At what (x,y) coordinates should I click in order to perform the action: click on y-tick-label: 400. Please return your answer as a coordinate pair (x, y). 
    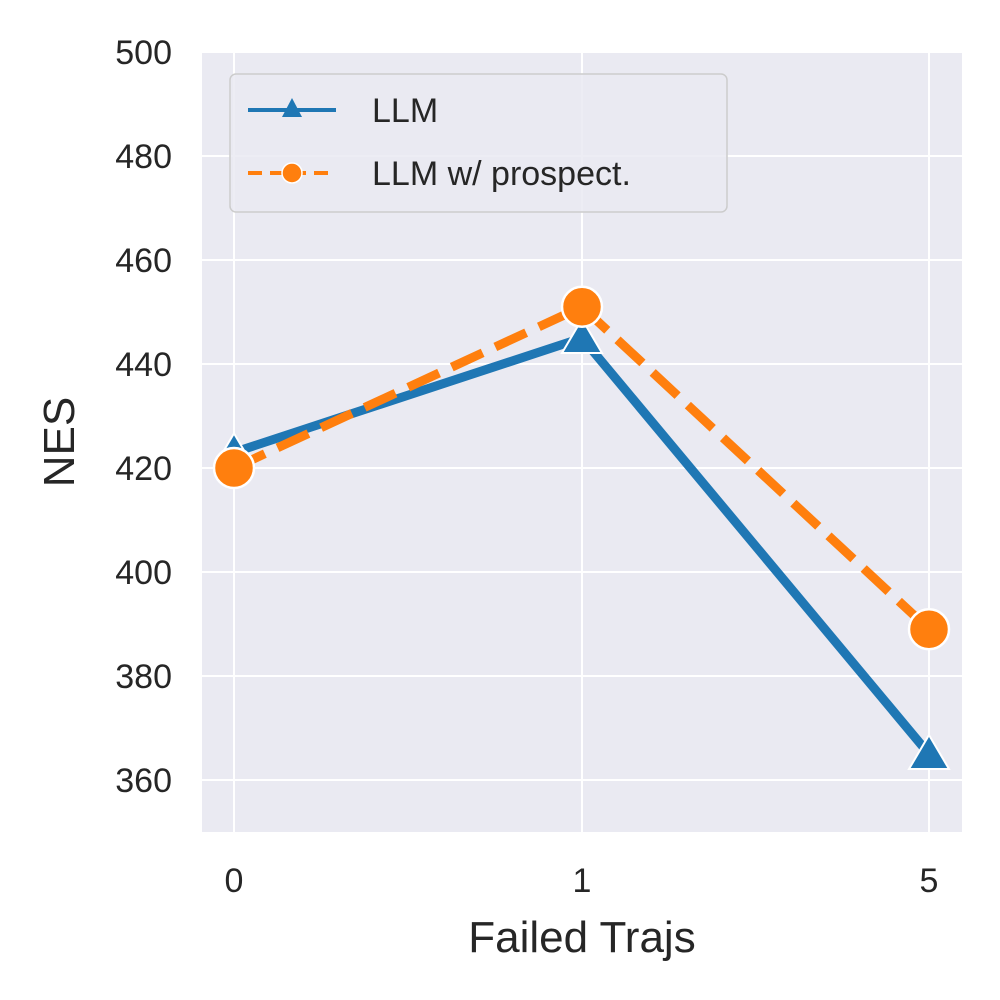
    Looking at the image, I should click on (143, 573).